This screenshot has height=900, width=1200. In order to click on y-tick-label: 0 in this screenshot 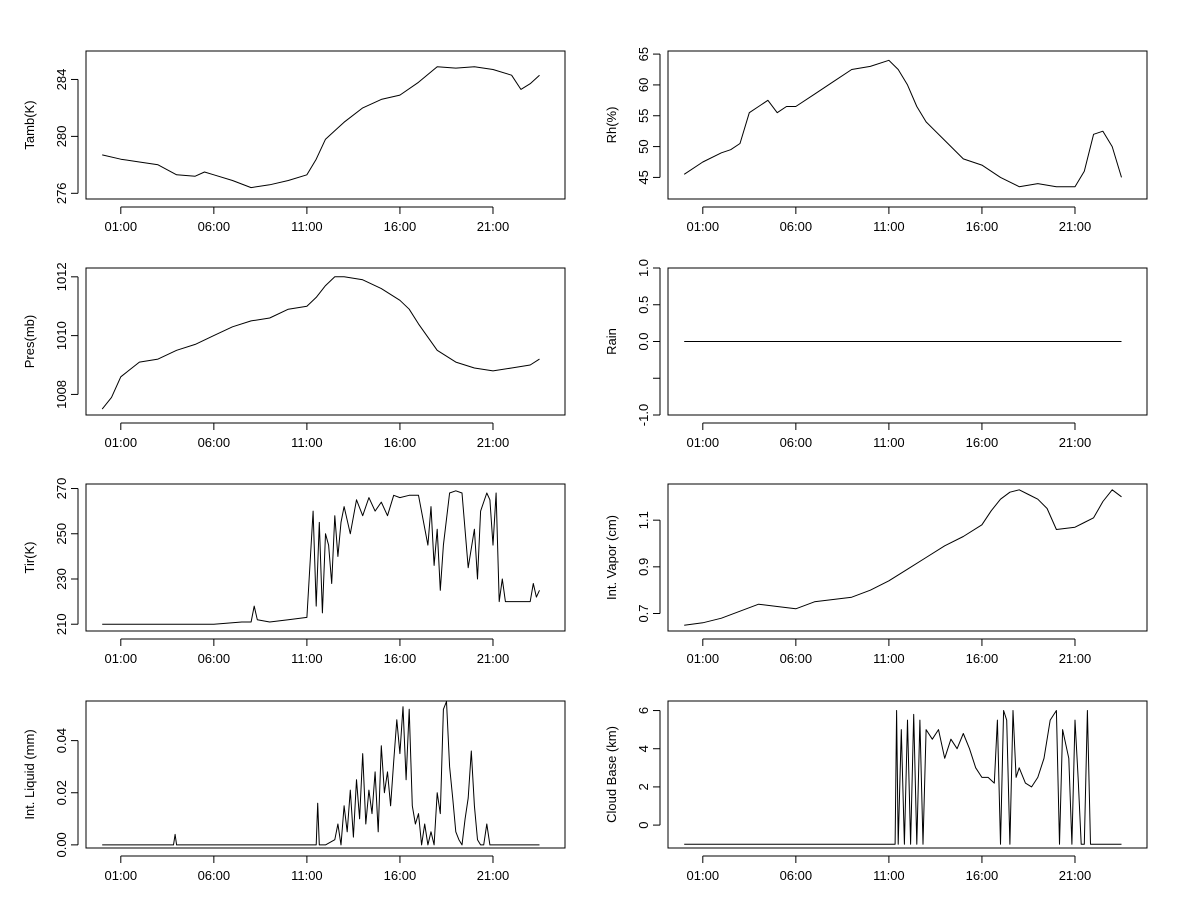, I will do `click(643, 824)`.